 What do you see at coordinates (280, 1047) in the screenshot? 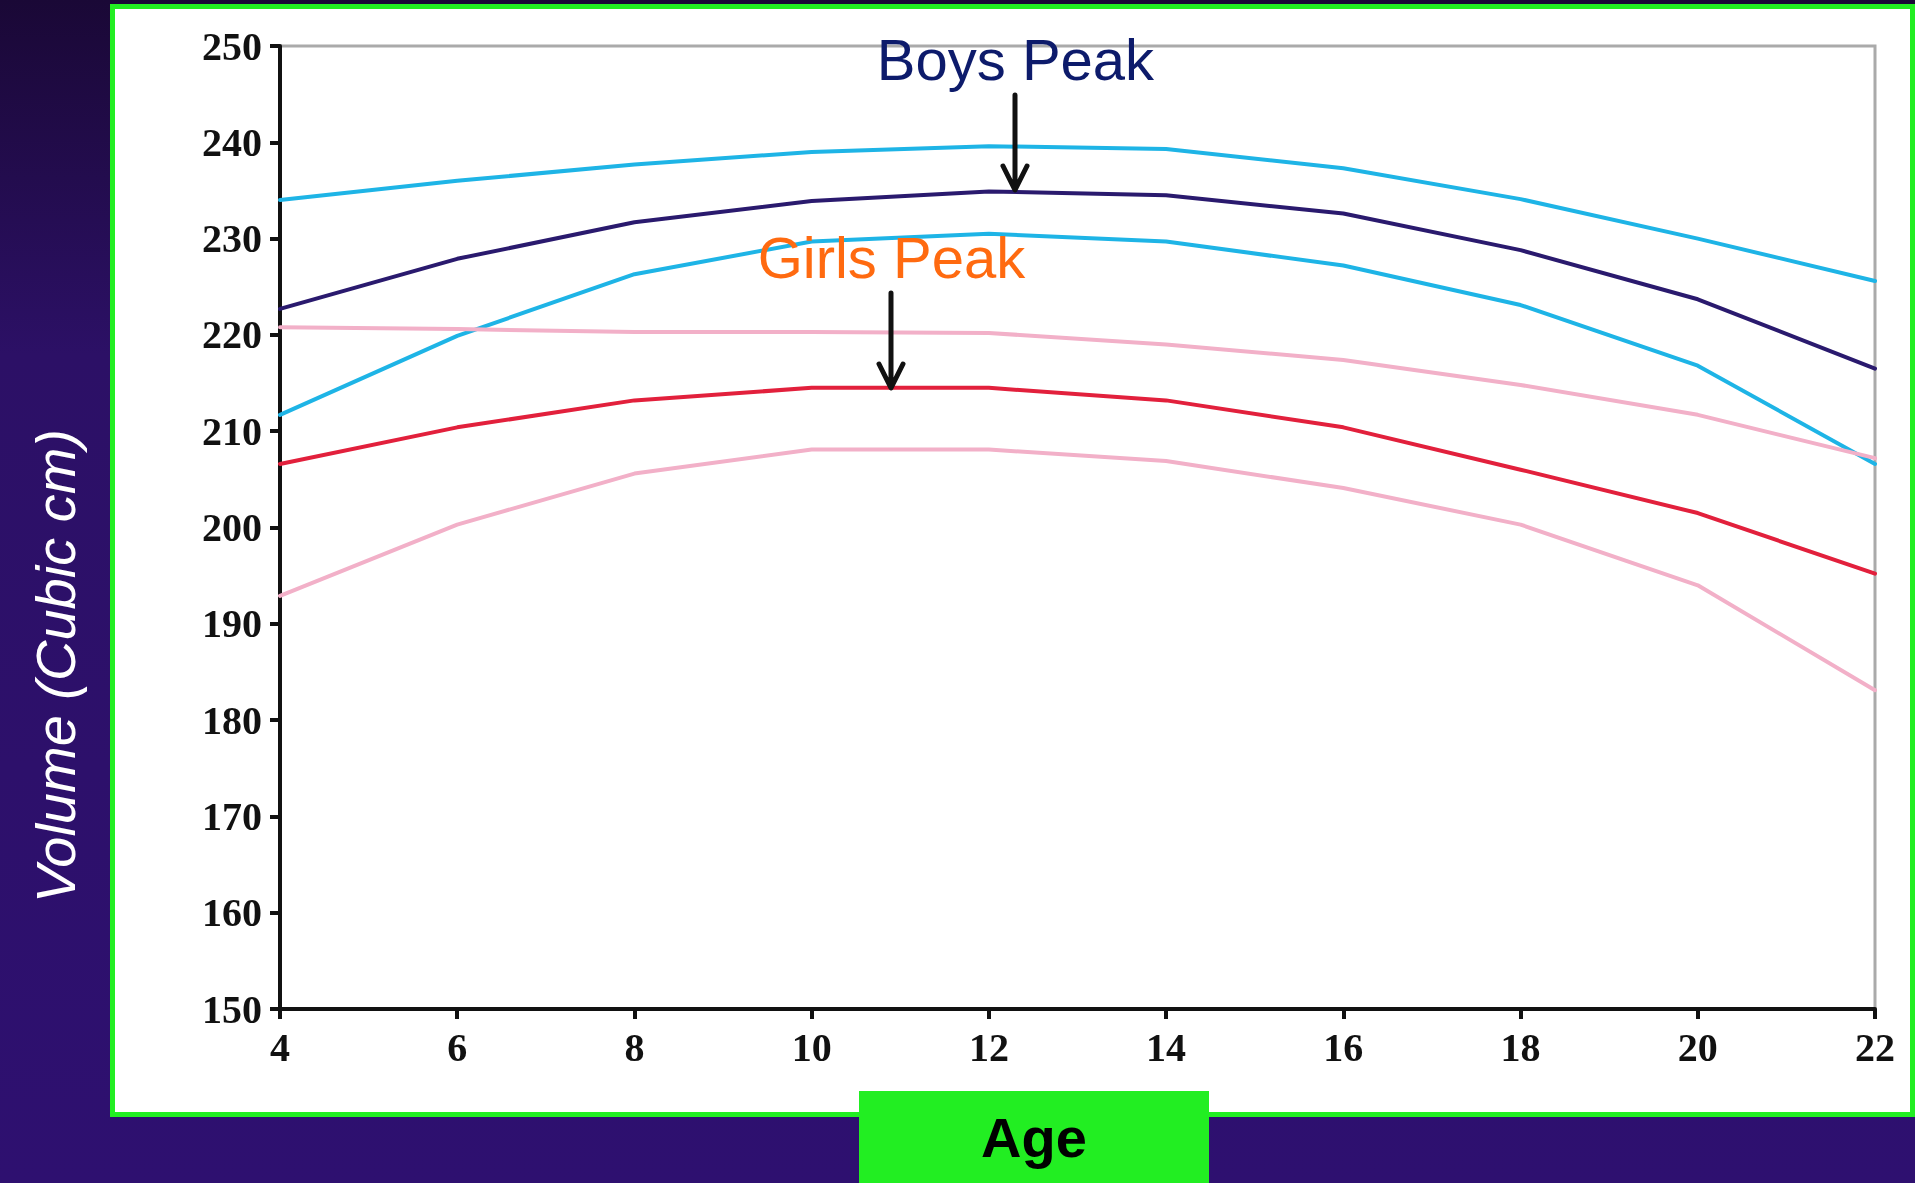
I see `x-tick-label: 4` at bounding box center [280, 1047].